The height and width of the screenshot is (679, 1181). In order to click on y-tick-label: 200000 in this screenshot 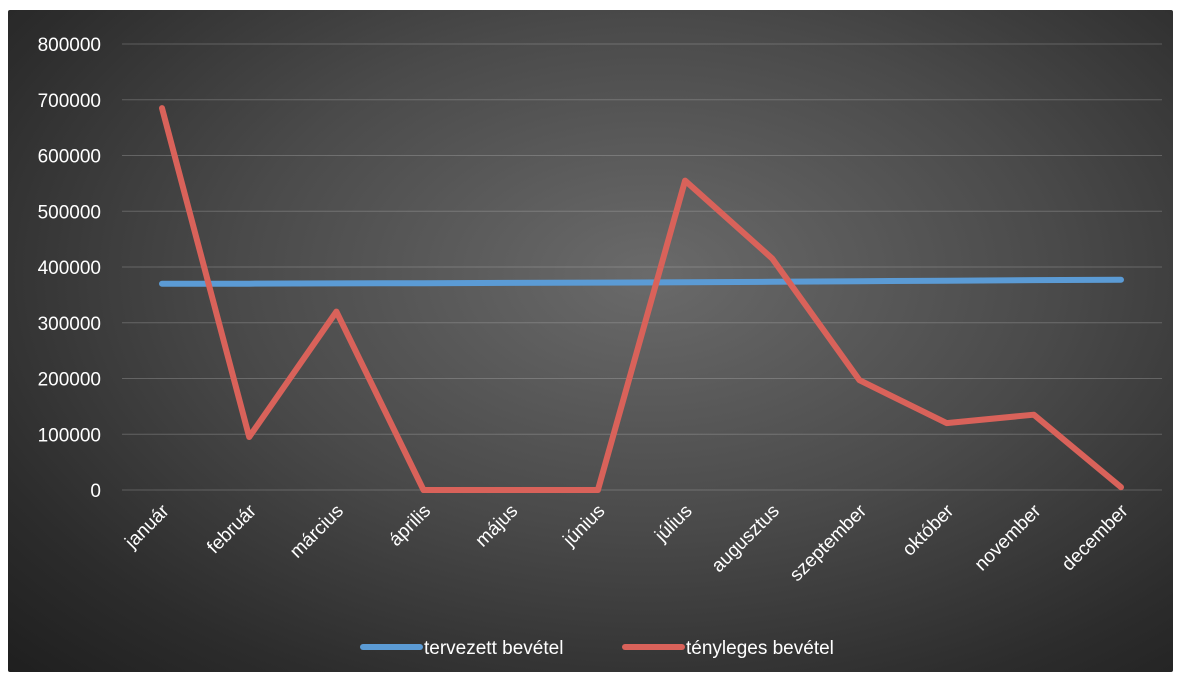, I will do `click(69, 380)`.